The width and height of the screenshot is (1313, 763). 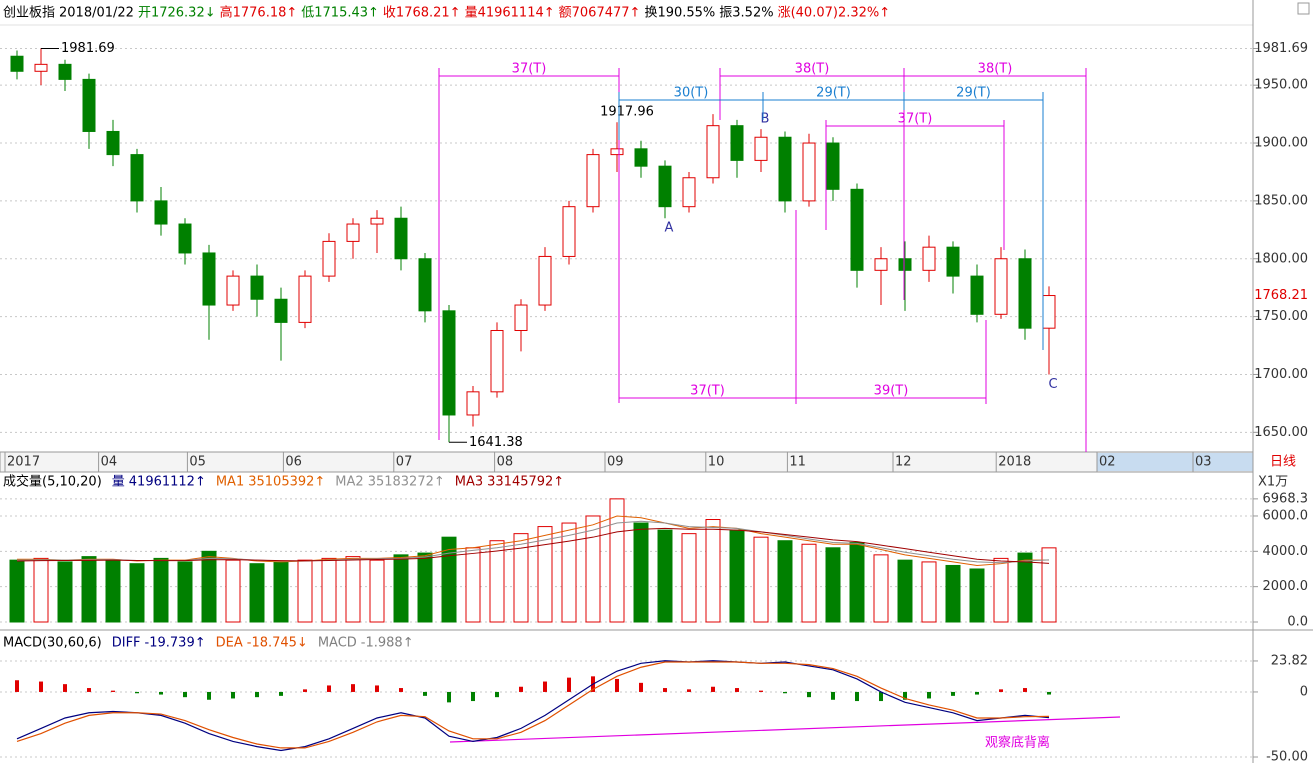 I want to click on cycle-label: 38(T), so click(x=812, y=69).